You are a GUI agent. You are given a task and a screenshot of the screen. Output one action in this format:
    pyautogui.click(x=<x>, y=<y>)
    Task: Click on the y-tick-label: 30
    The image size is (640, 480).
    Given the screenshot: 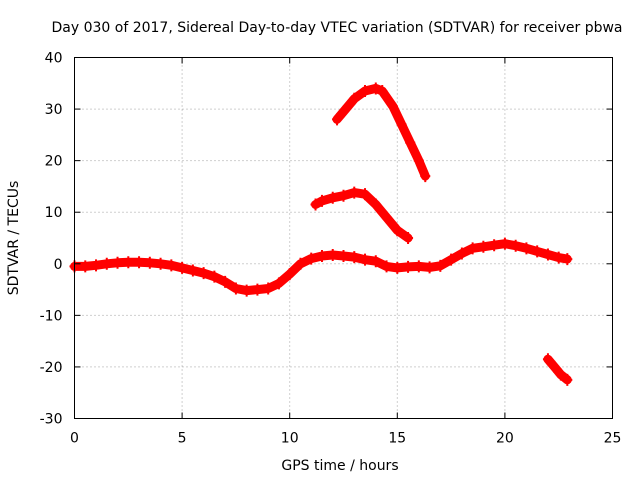 What is the action you would take?
    pyautogui.click(x=54, y=110)
    